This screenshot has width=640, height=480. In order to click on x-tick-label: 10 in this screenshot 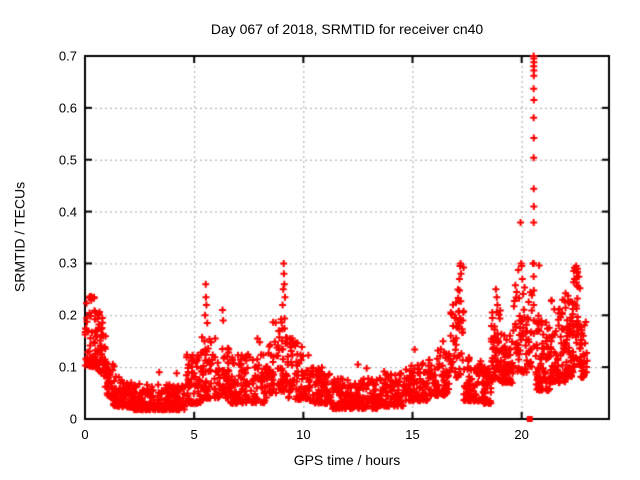, I will do `click(303, 434)`.